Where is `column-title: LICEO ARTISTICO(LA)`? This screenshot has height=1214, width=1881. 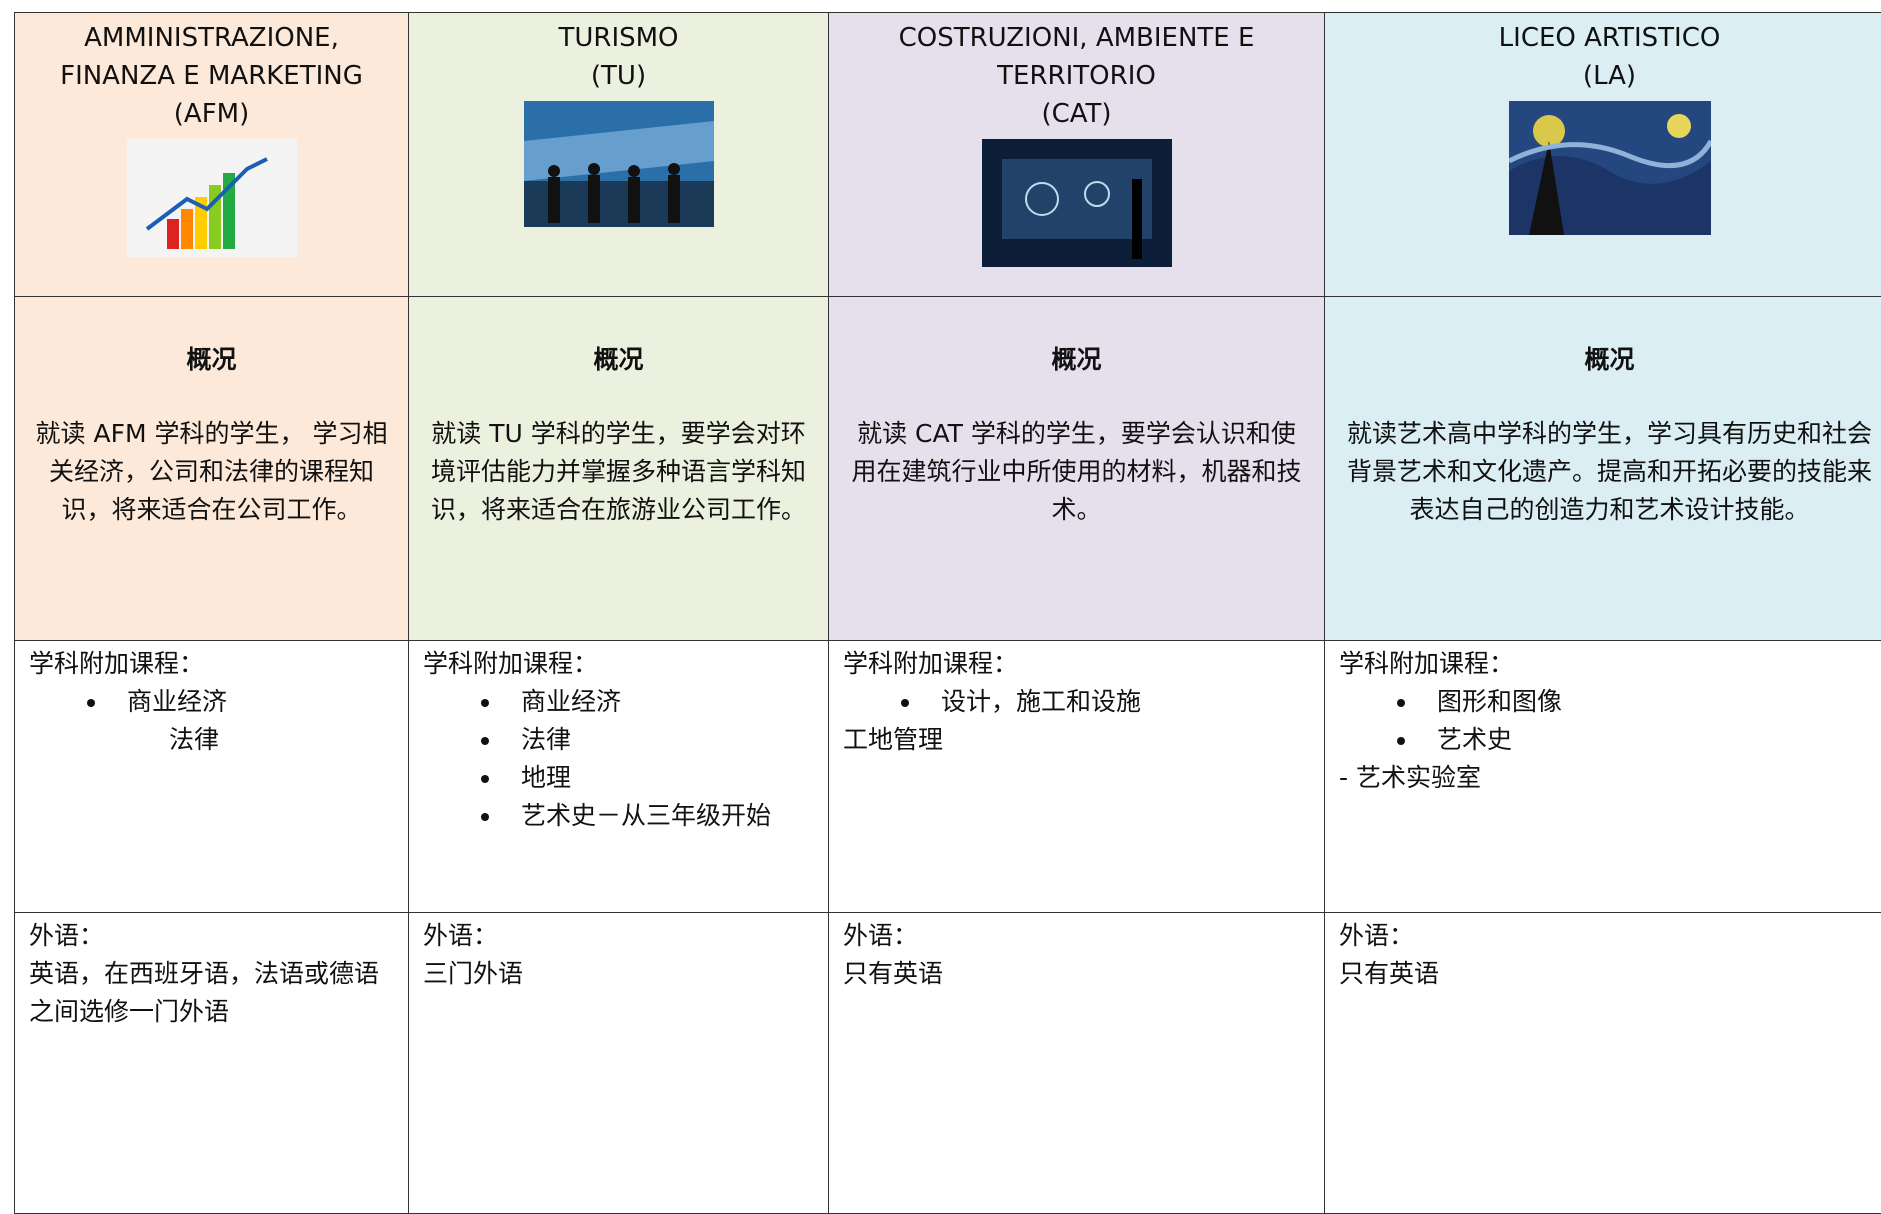
column-title: LICEO ARTISTICO(LA) is located at coordinates (1603, 54).